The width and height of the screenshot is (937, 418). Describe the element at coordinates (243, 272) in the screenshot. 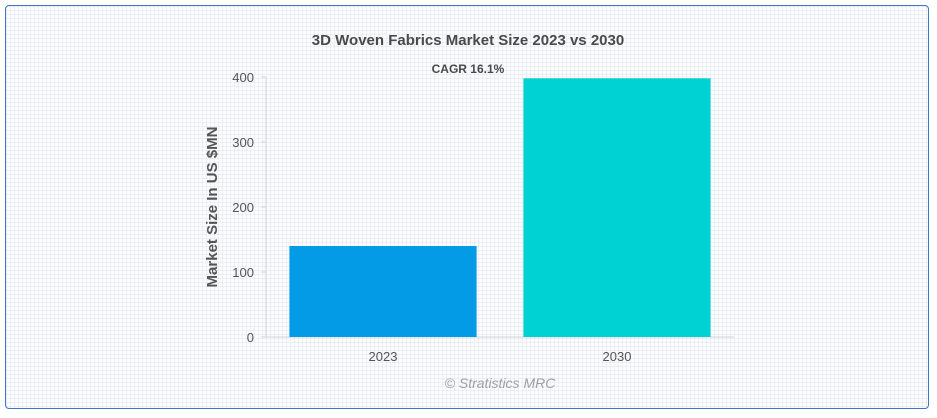

I see `y-tick-label: 100` at that location.